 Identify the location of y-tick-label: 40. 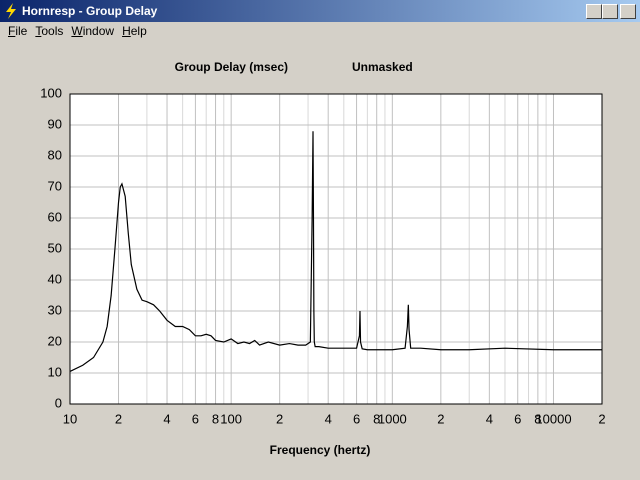
(55, 278).